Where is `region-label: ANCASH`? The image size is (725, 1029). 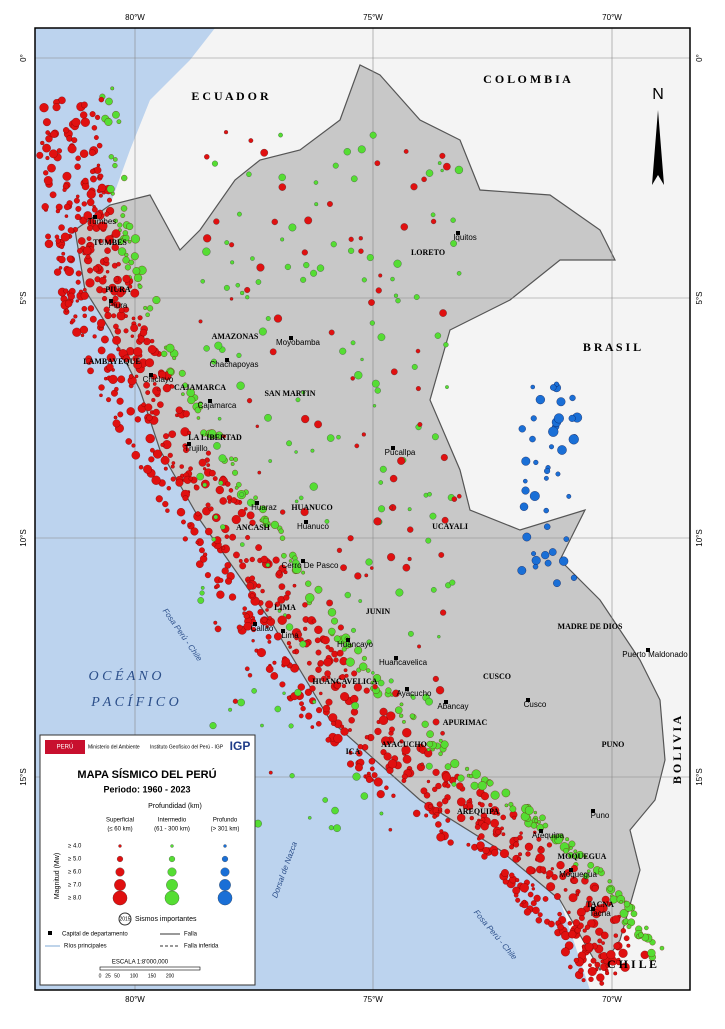 region-label: ANCASH is located at coordinates (253, 527).